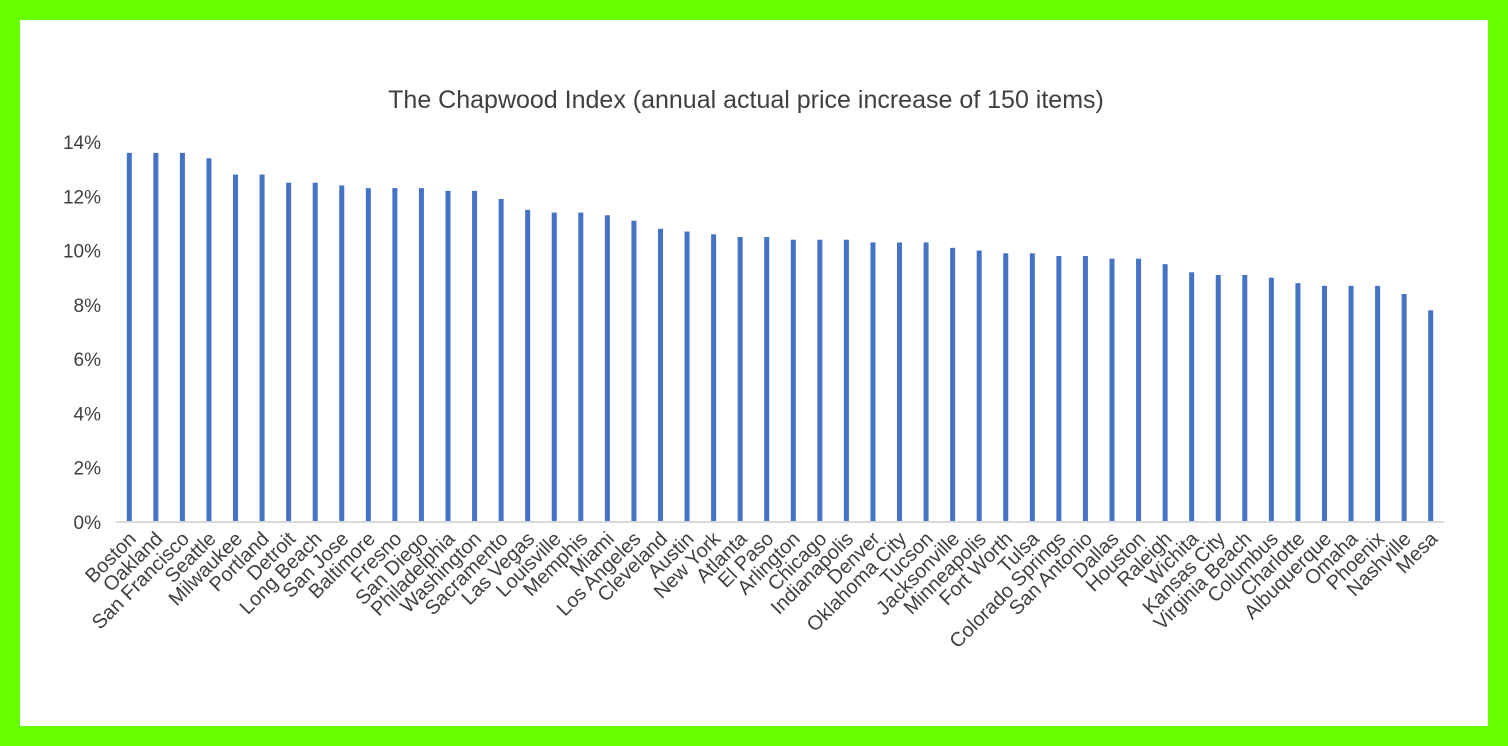 The image size is (1508, 746). Describe the element at coordinates (88, 414) in the screenshot. I see `y-tick-label: 4%` at that location.